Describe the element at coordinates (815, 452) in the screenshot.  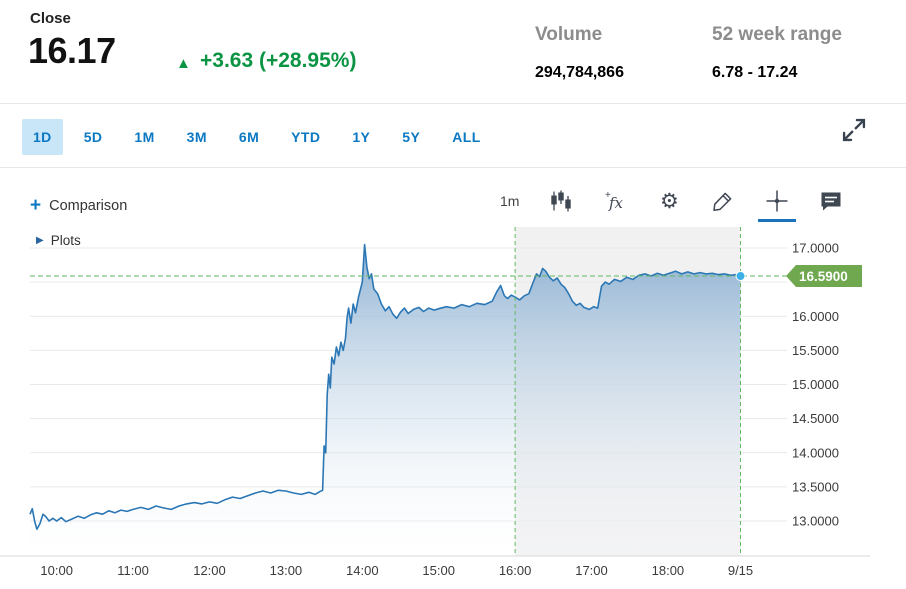
I see `y-axis-label: 14.0000` at that location.